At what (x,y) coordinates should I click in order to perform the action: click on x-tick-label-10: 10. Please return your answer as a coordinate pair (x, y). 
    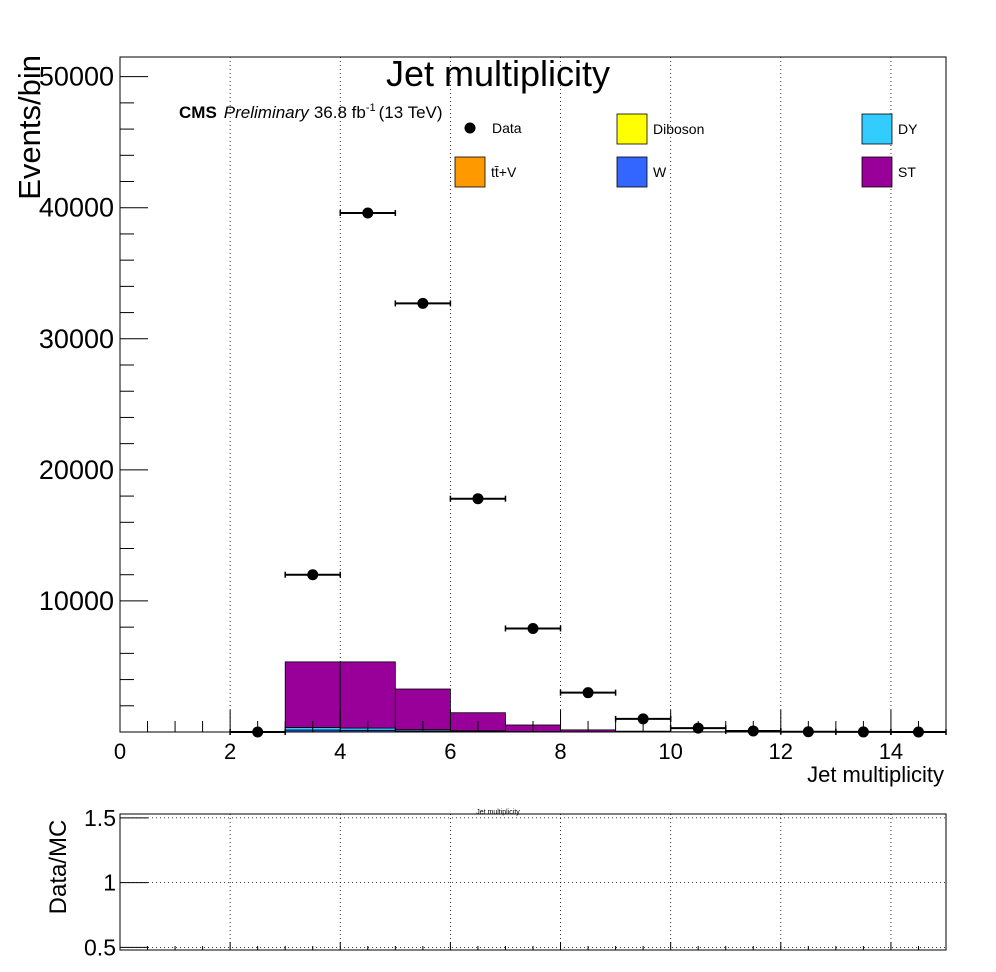
    Looking at the image, I should click on (670, 751).